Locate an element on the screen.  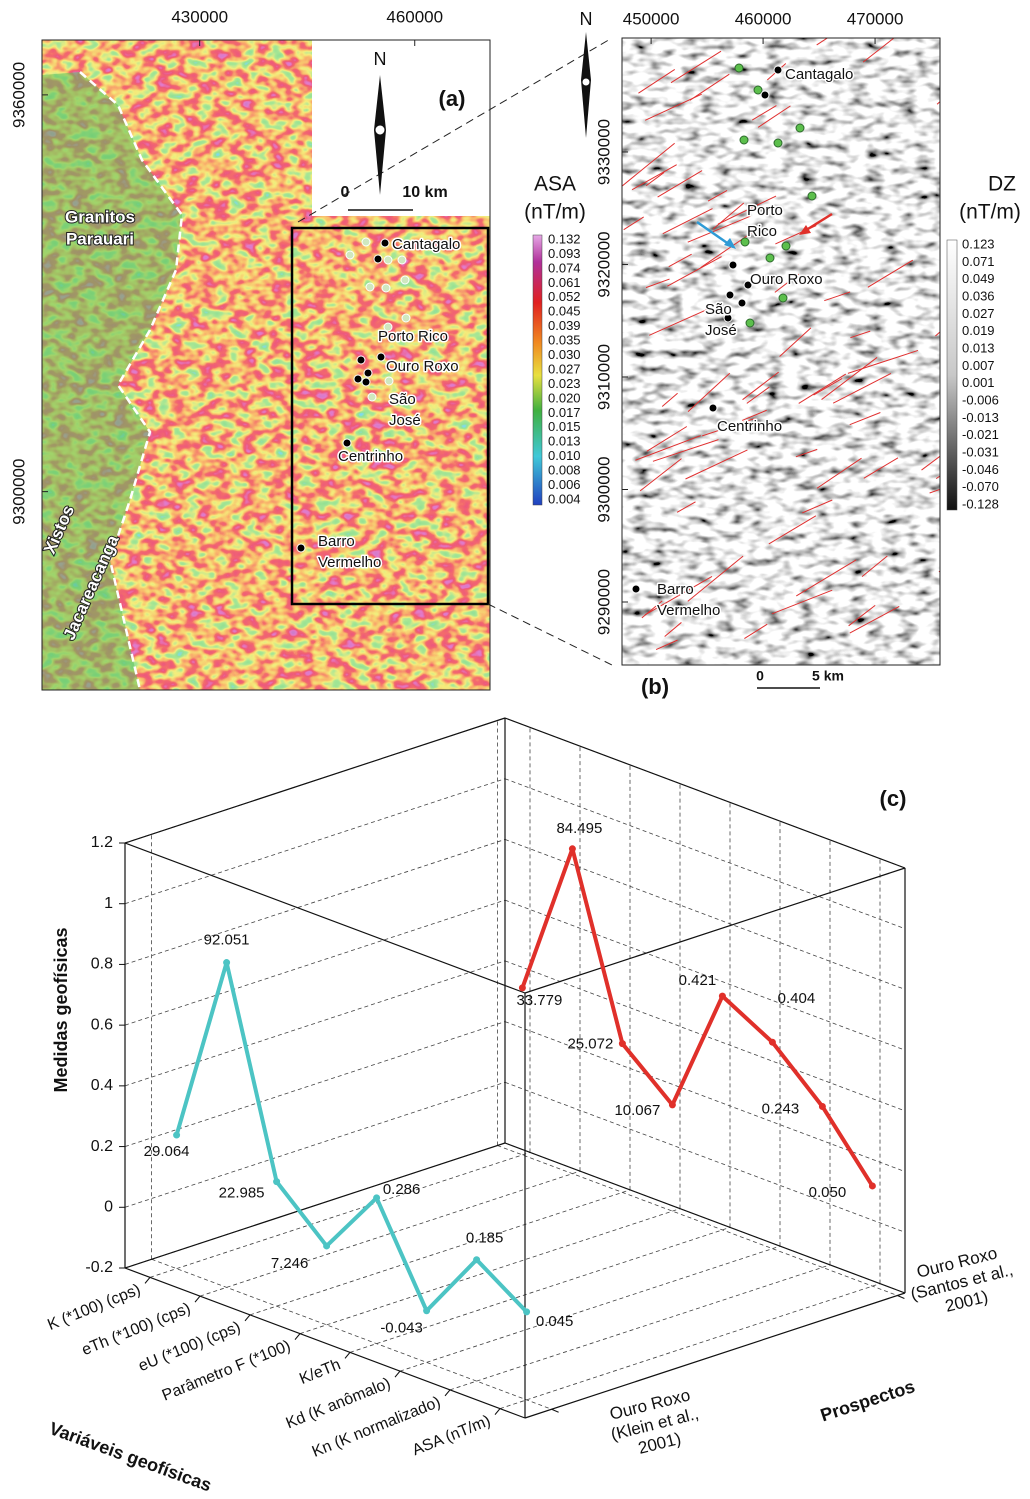
point-annotation: 7.246 is located at coordinates (290, 1263).